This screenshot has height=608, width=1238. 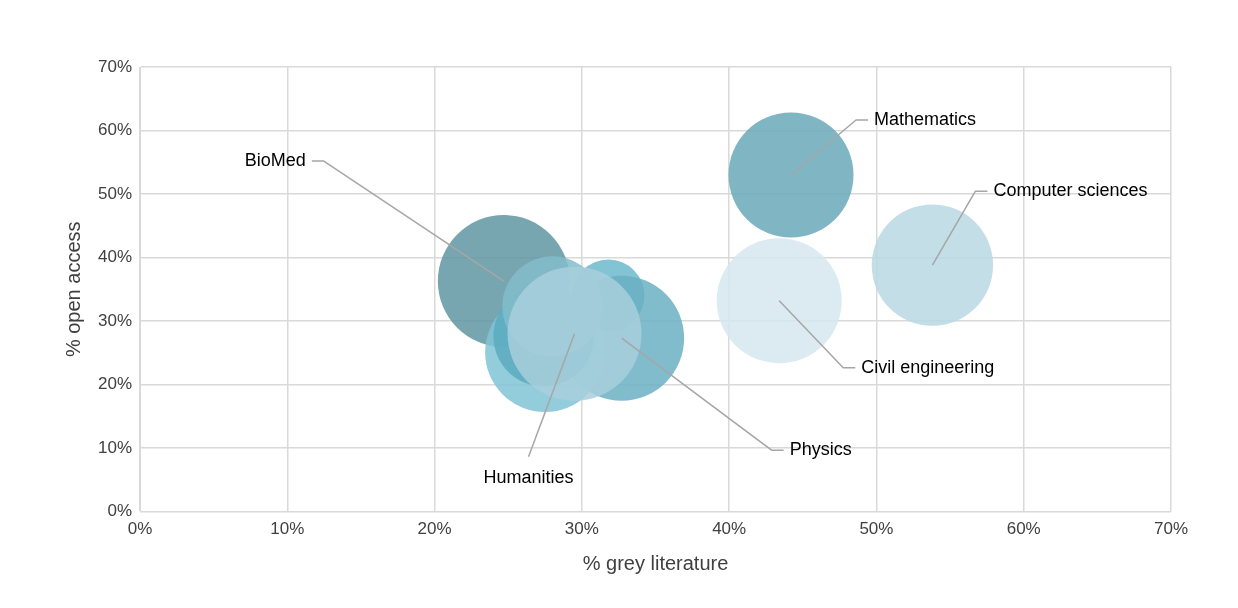 What do you see at coordinates (120, 511) in the screenshot?
I see `y-tick-label: 0%` at bounding box center [120, 511].